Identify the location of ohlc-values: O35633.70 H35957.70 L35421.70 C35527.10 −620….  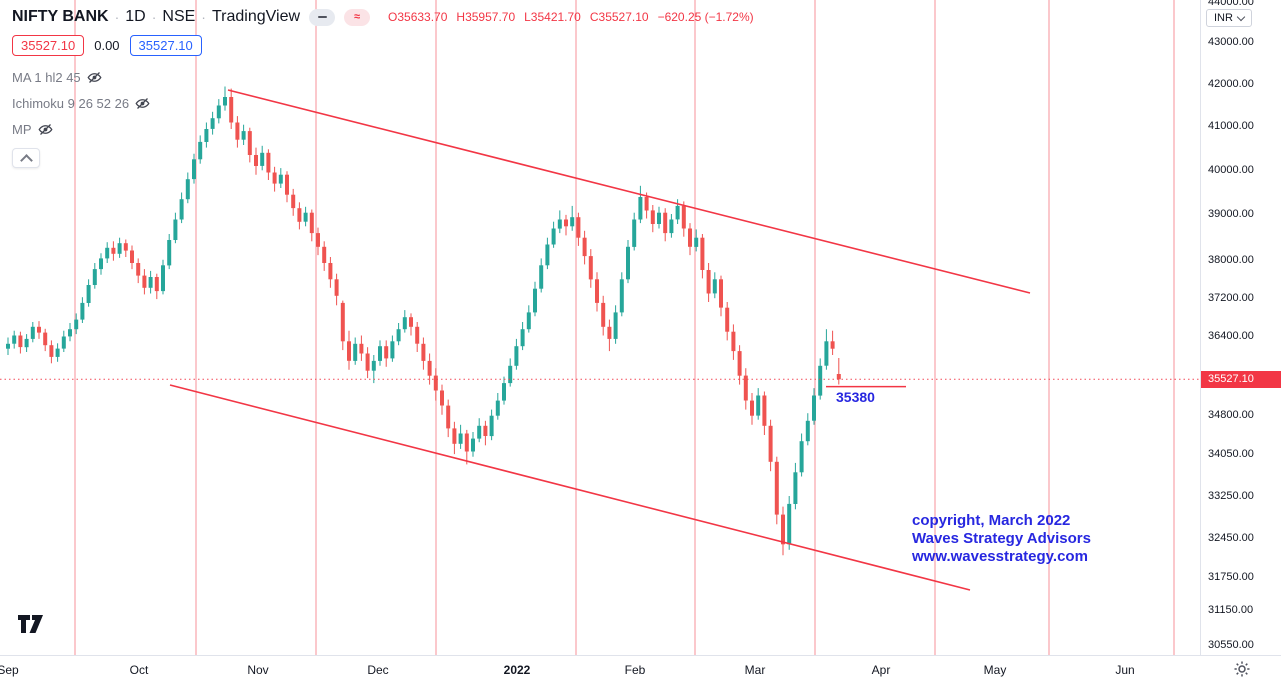
(571, 17).